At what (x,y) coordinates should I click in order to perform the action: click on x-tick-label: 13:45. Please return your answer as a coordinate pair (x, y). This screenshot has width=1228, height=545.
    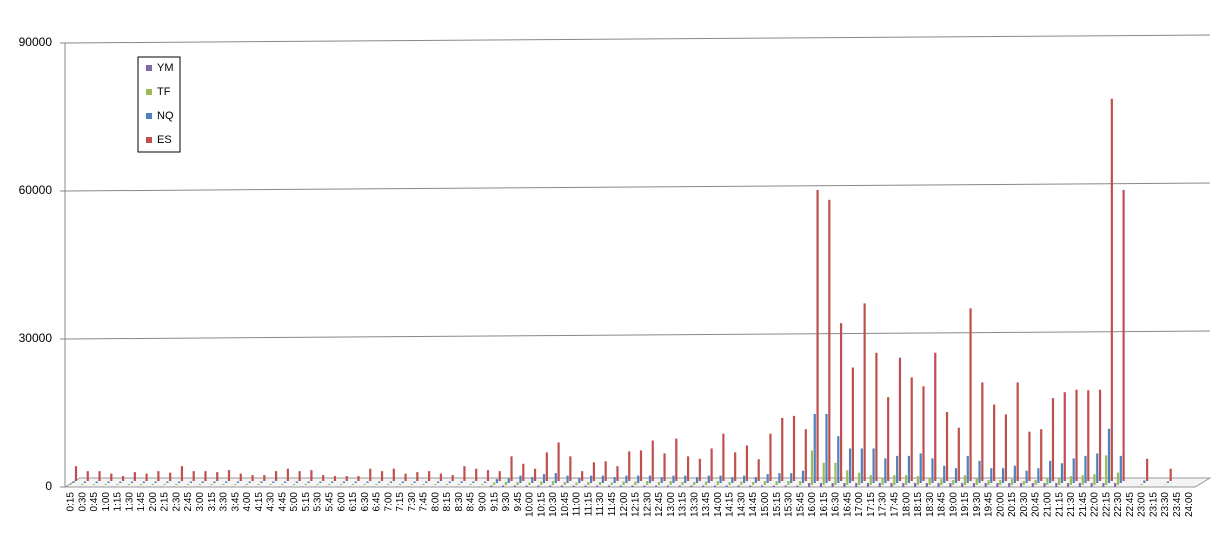
    Looking at the image, I should click on (706, 504).